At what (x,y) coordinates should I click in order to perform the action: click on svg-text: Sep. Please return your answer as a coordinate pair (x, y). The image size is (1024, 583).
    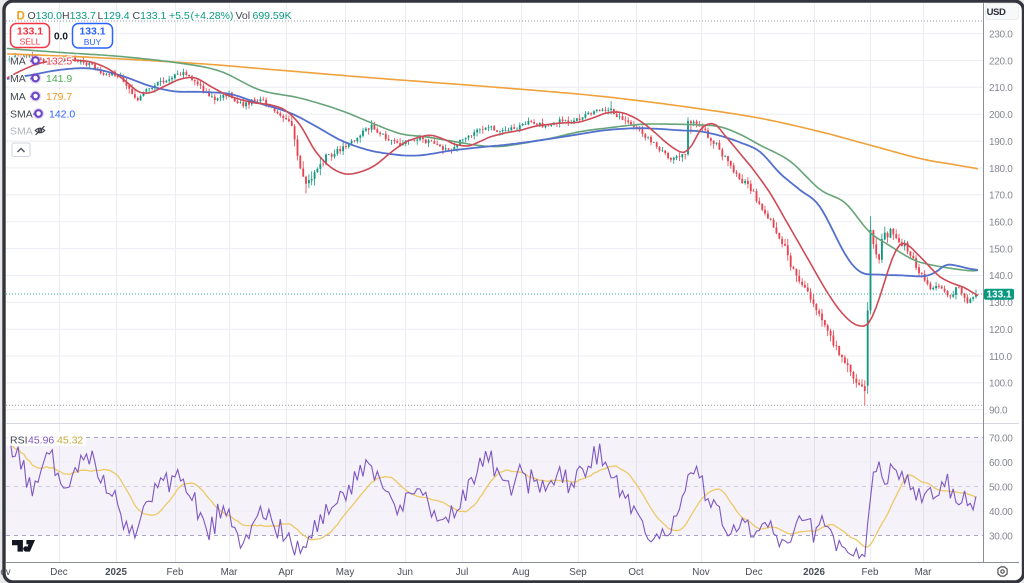
    Looking at the image, I should click on (578, 572).